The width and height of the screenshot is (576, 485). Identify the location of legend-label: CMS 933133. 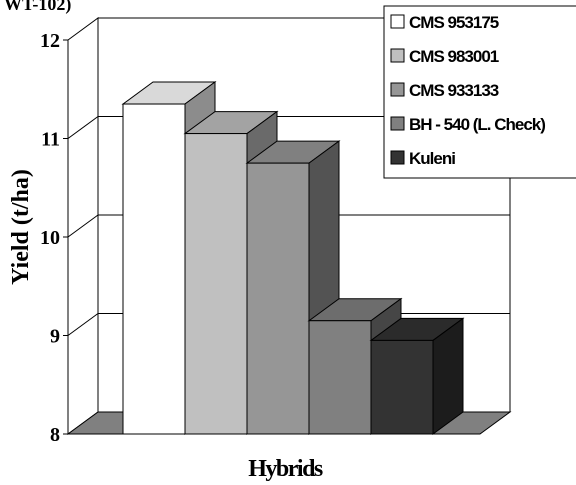
(454, 90).